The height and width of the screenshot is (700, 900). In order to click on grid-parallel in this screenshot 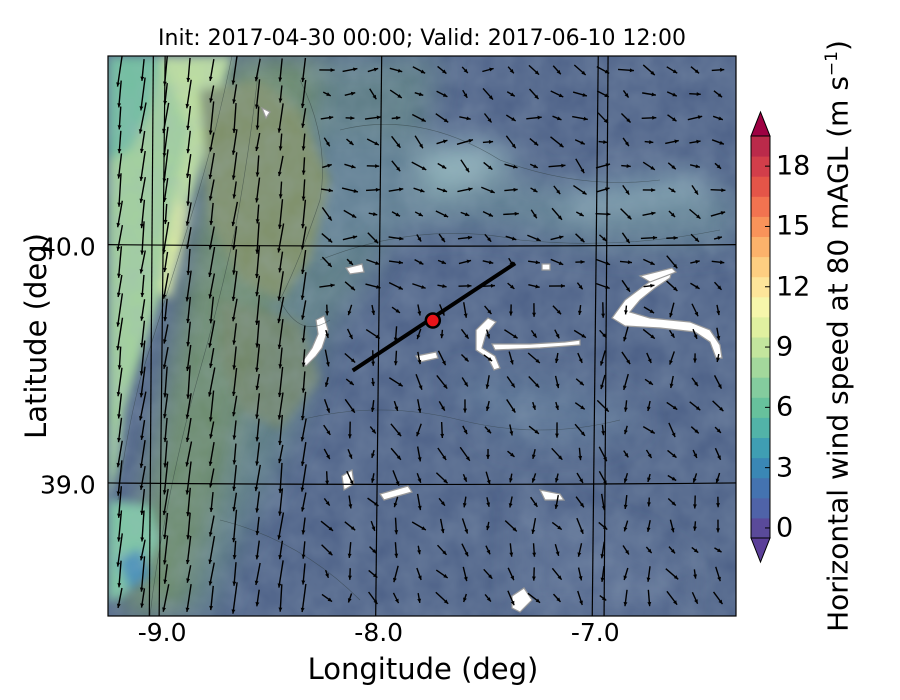, I will do `click(422, 484)`.